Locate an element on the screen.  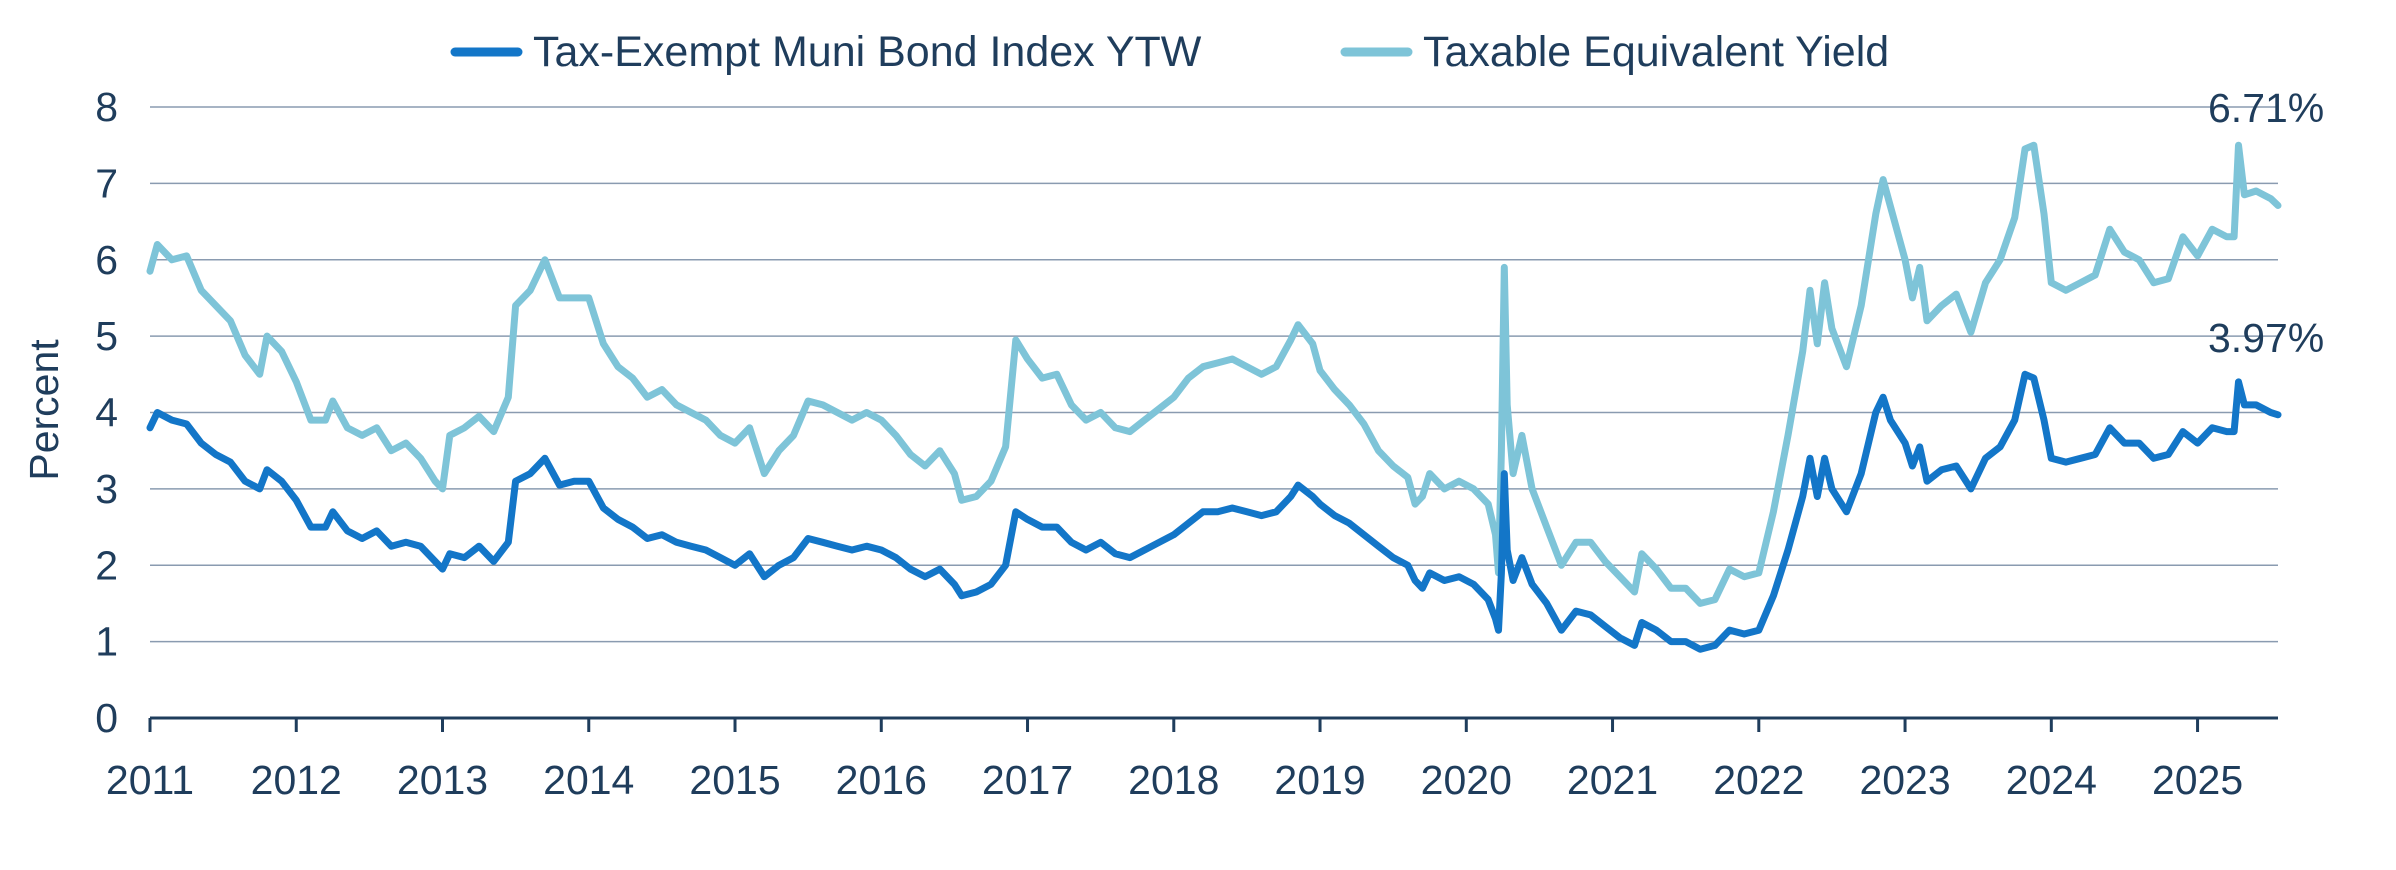
legend-label-muni: Tax-Exempt Muni Bond Index YTW is located at coordinates (867, 52).